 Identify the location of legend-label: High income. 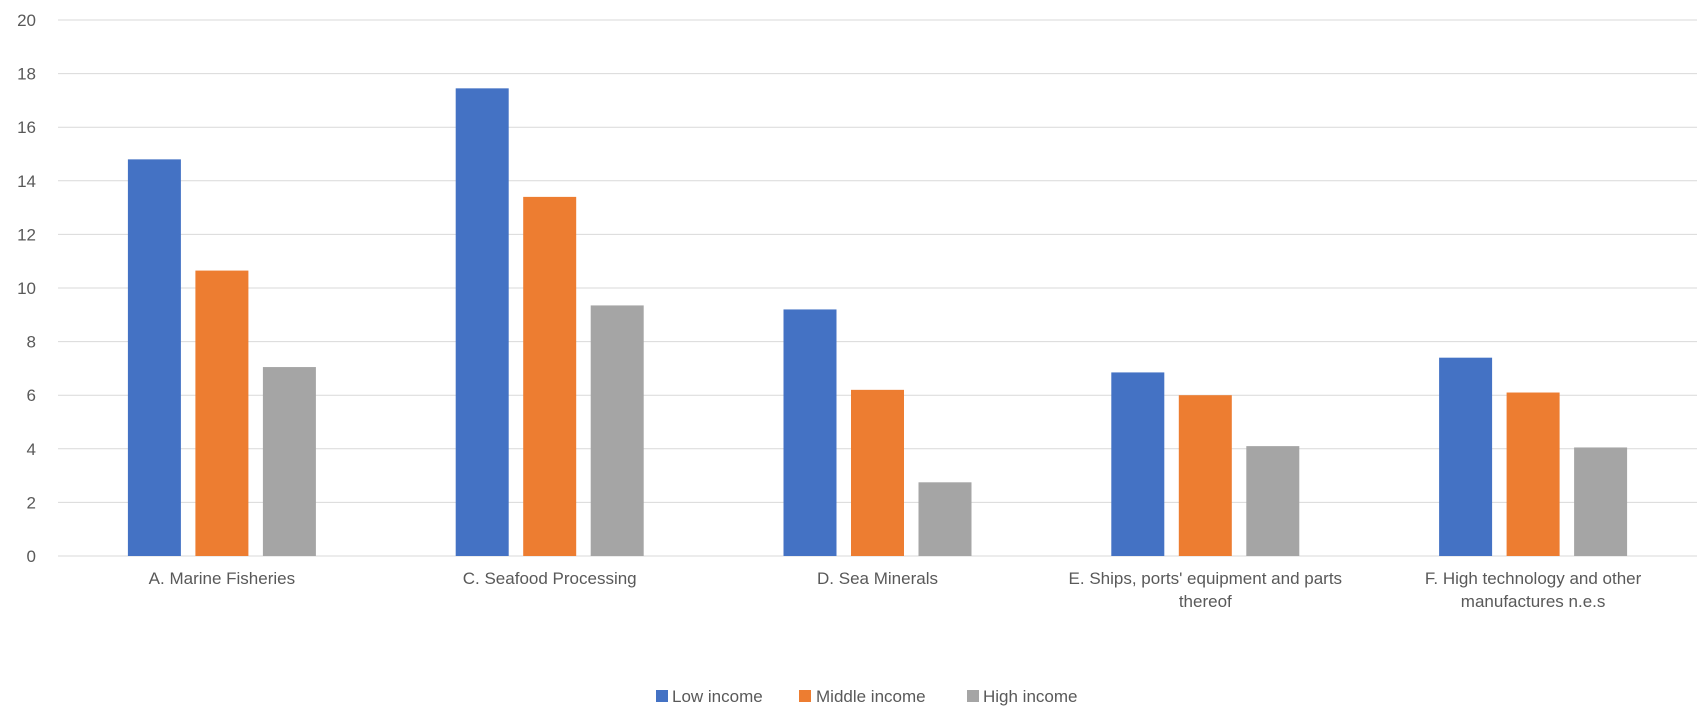
(1030, 696).